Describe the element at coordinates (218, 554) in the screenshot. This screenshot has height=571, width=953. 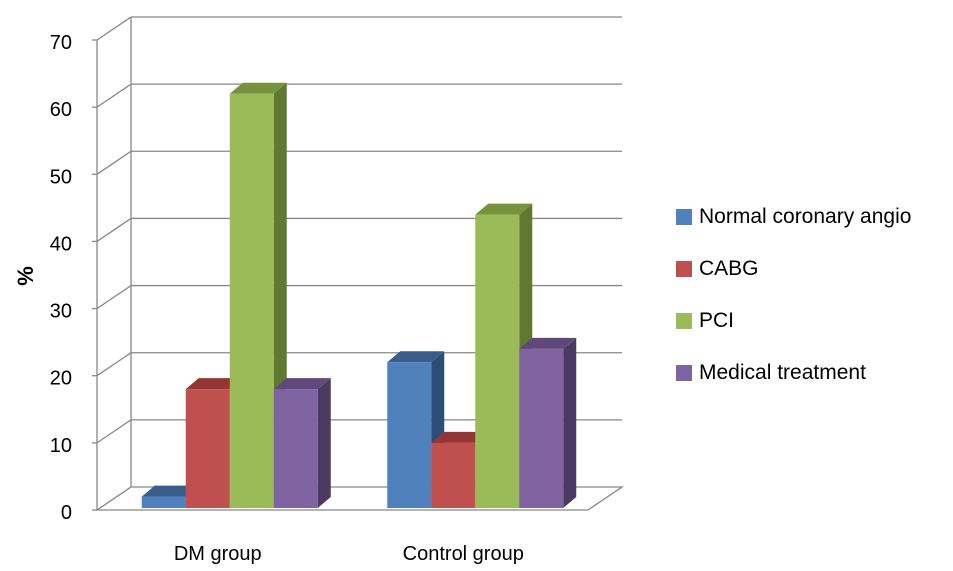
I see `x-tick-label: DM group` at that location.